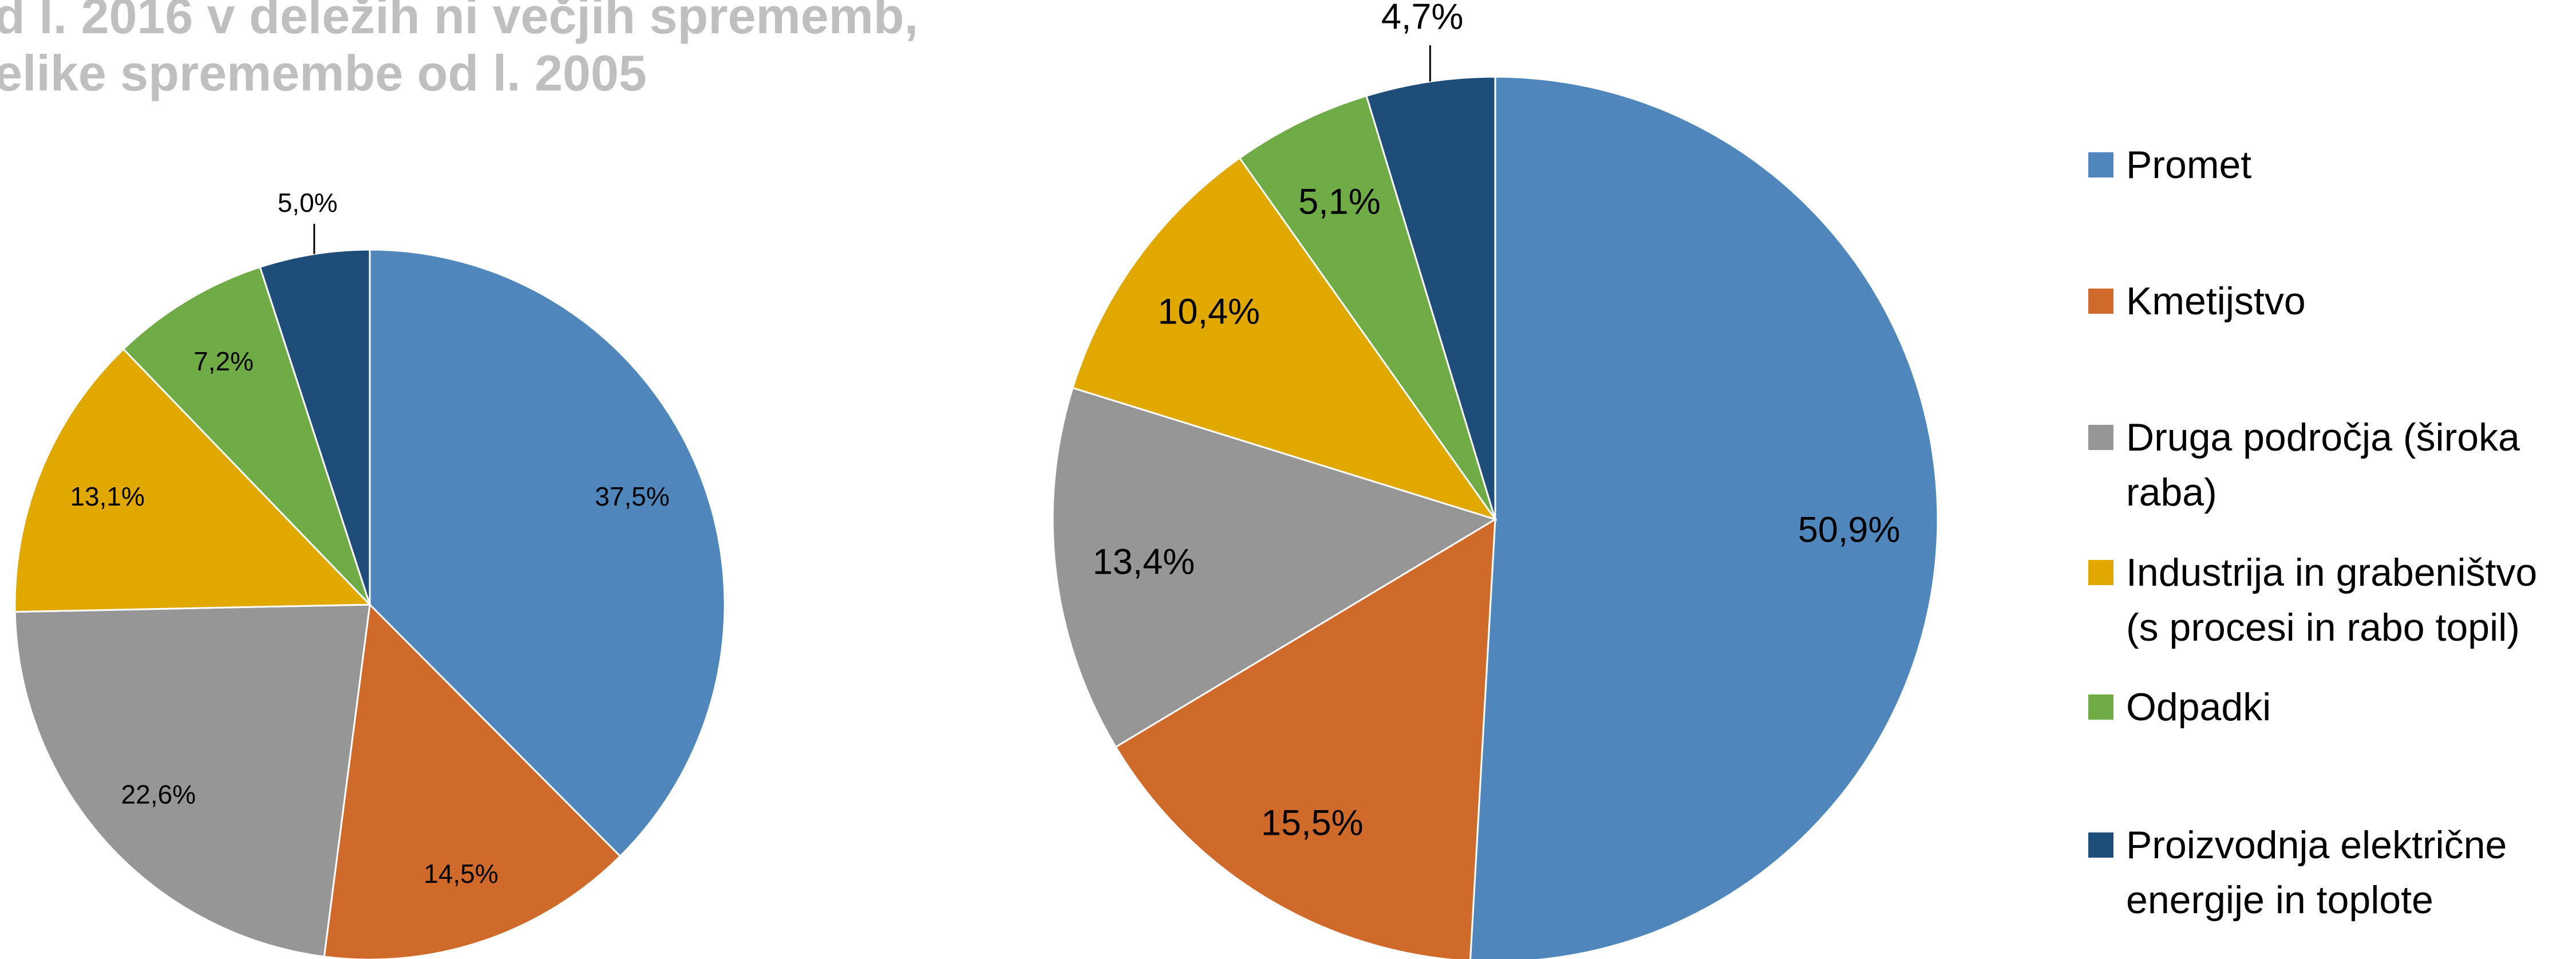 The width and height of the screenshot is (2576, 959). What do you see at coordinates (223, 361) in the screenshot?
I see `data-label: 7,2%` at bounding box center [223, 361].